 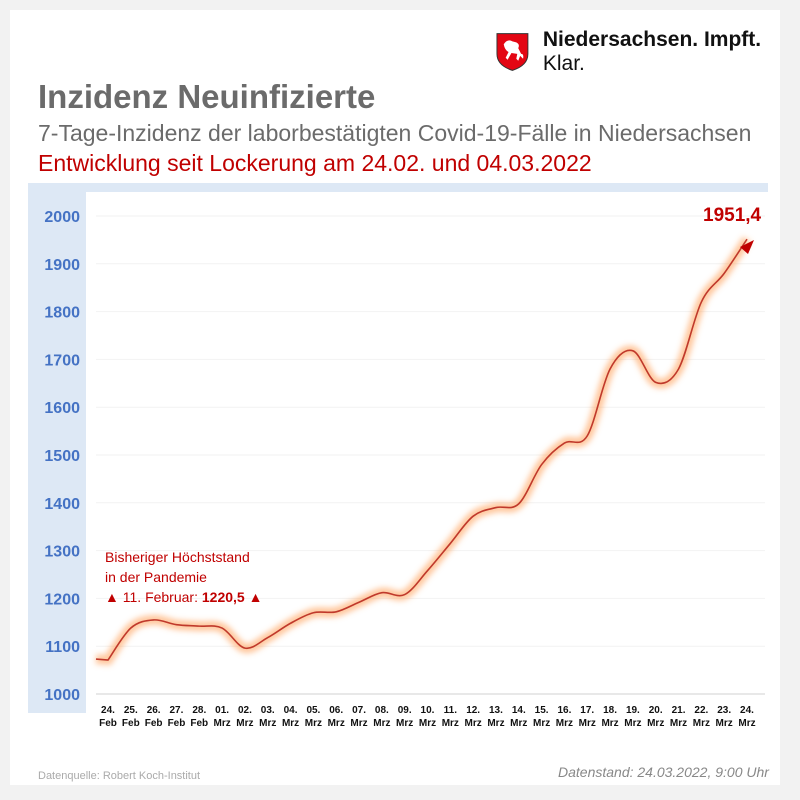 I want to click on annotation-line2: in der Pandemie, so click(x=183, y=577).